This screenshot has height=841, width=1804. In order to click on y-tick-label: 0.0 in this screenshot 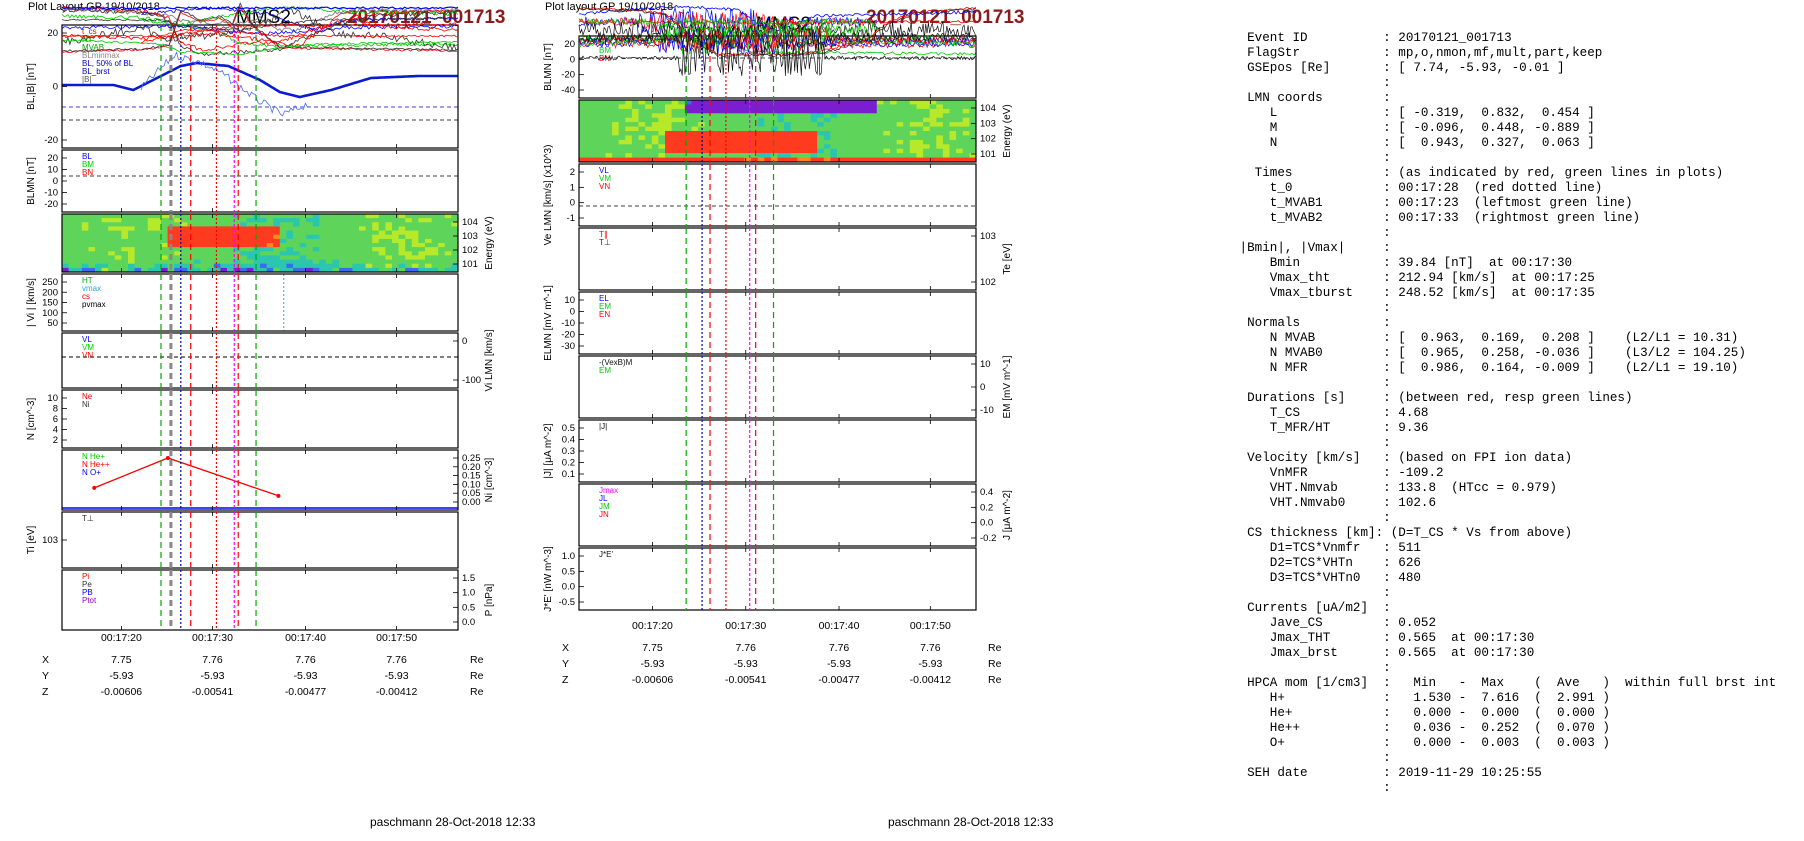, I will do `click(468, 622)`.